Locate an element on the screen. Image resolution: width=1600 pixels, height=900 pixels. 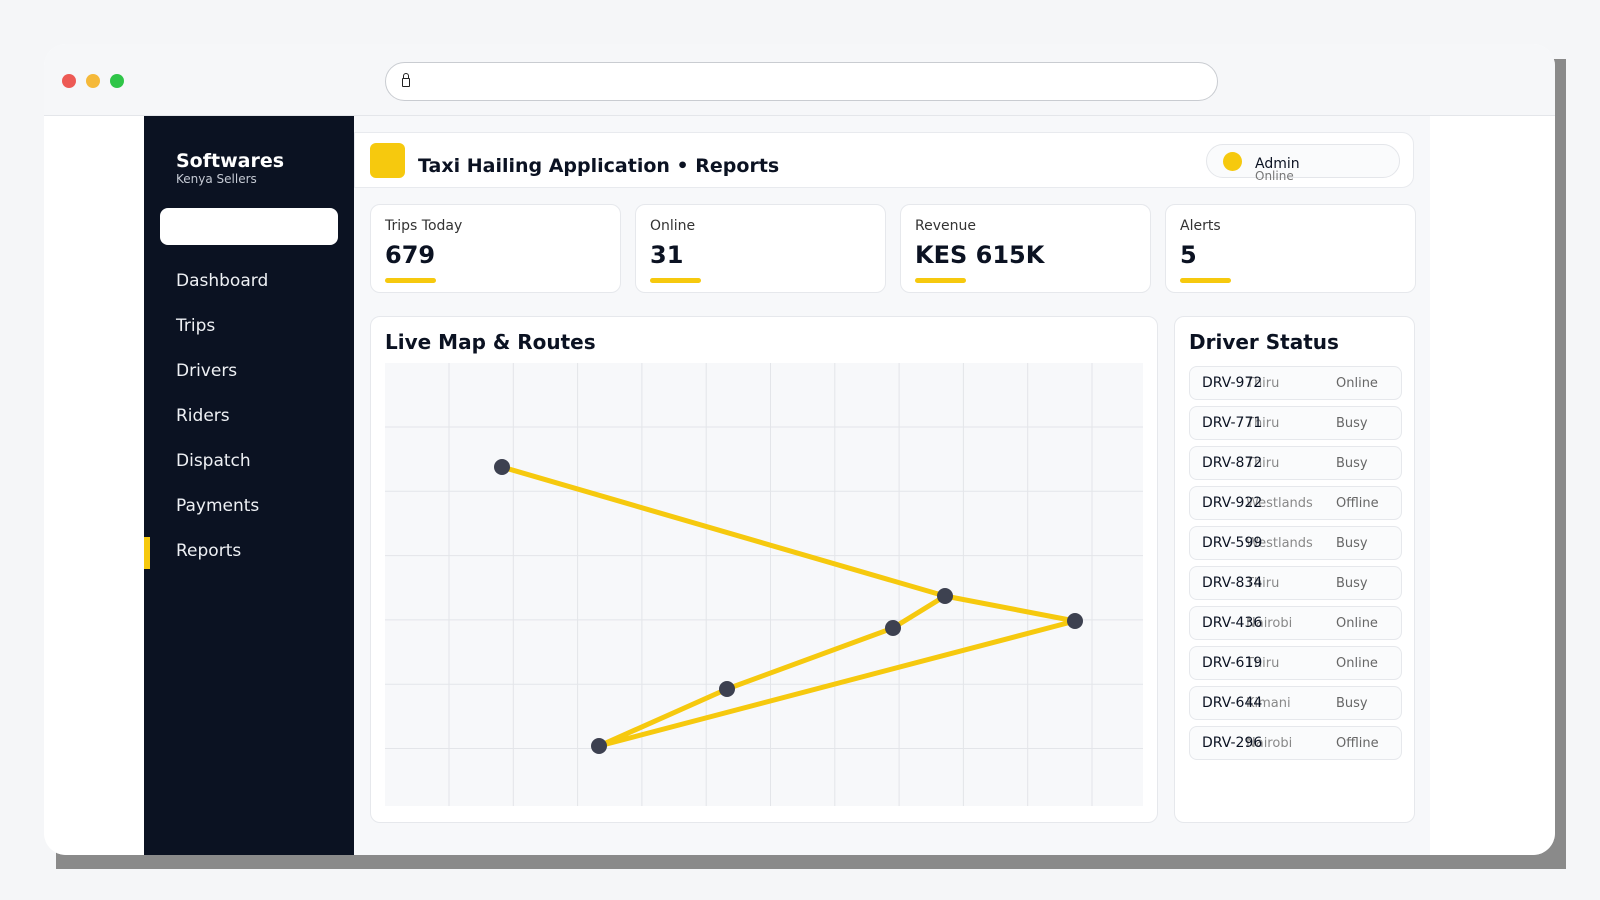
driver-row: Westlands DRV-922 Offline is located at coordinates (1295, 503).